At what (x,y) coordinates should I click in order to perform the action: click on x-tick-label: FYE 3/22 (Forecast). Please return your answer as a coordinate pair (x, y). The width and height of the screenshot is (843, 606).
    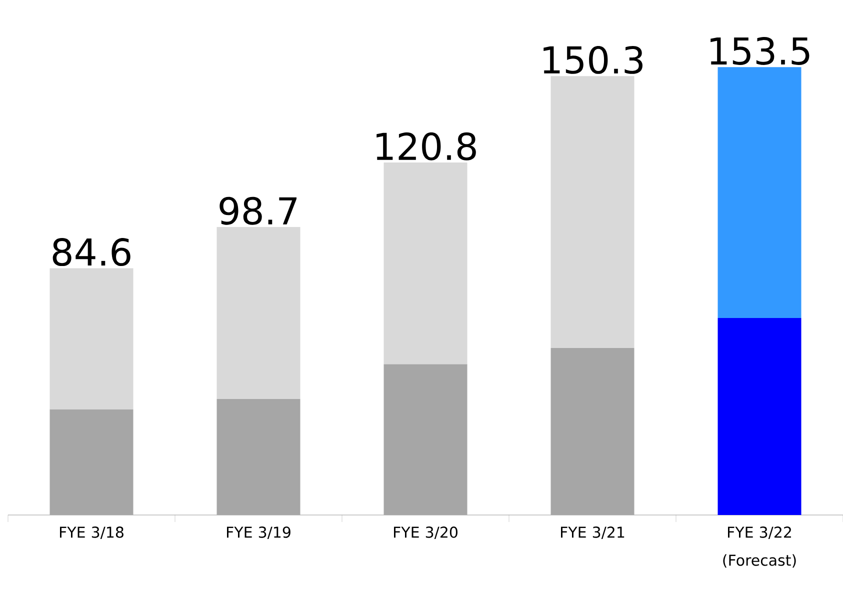
    Looking at the image, I should click on (759, 547).